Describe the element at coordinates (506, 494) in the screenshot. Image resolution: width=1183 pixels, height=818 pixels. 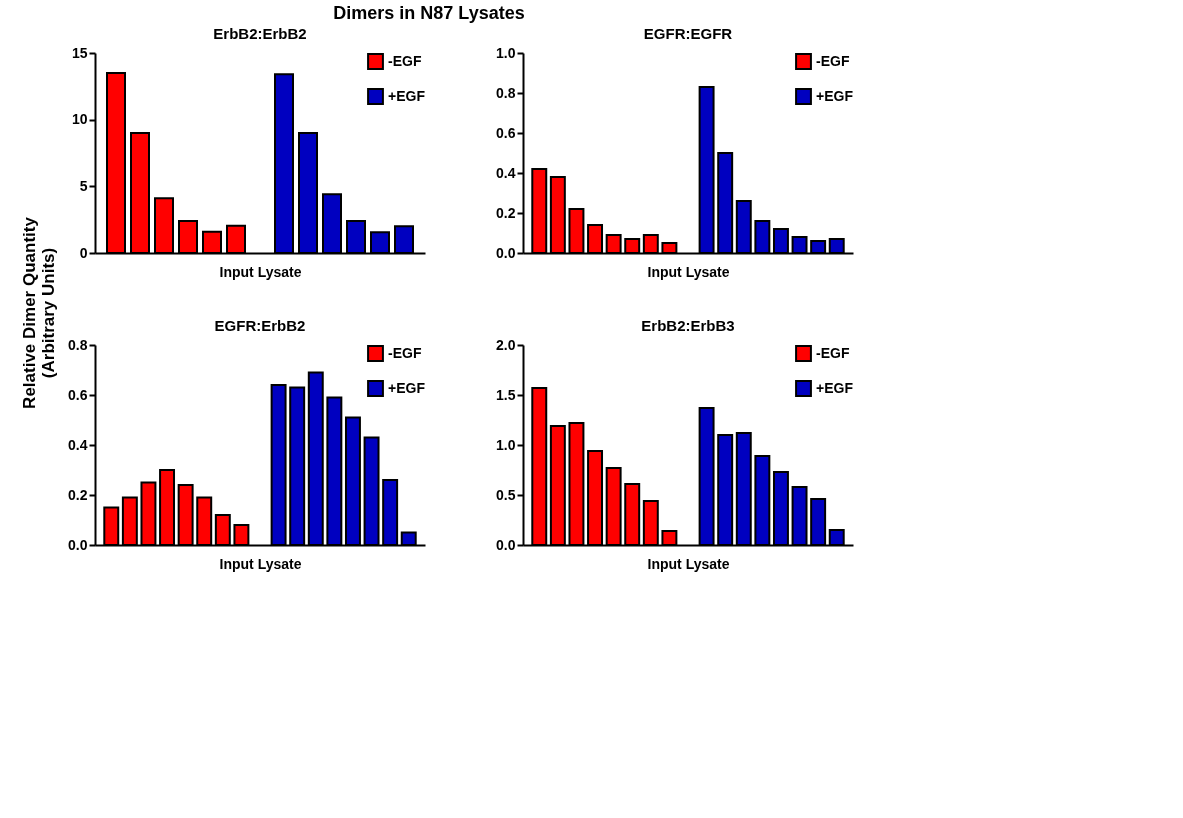
I see `y-tick-label: 0.5` at that location.